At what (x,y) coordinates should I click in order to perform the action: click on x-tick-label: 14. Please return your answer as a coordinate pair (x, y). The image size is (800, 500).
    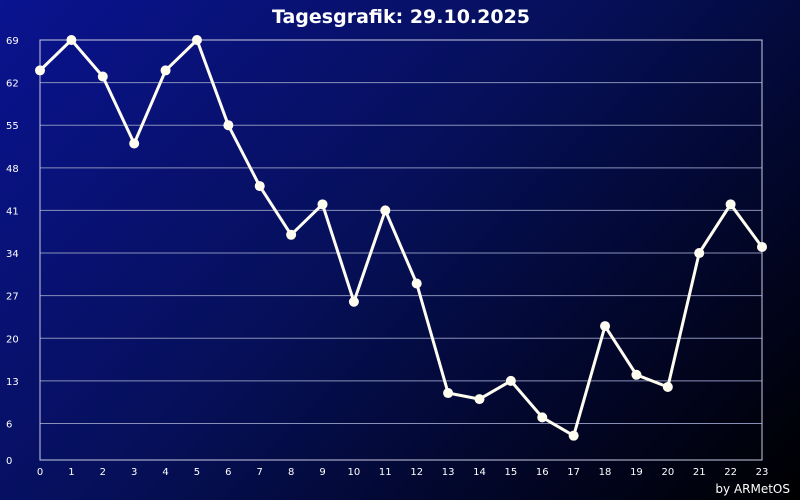
    Looking at the image, I should click on (479, 472).